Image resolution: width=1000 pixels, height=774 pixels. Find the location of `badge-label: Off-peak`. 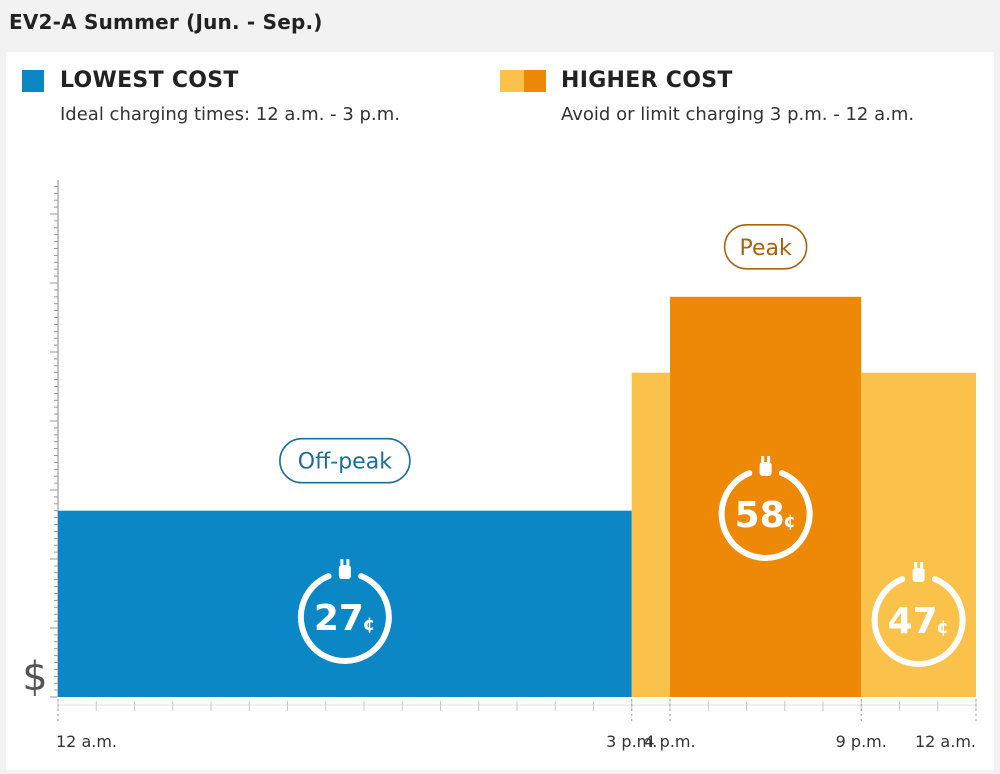

badge-label: Off-peak is located at coordinates (345, 462).